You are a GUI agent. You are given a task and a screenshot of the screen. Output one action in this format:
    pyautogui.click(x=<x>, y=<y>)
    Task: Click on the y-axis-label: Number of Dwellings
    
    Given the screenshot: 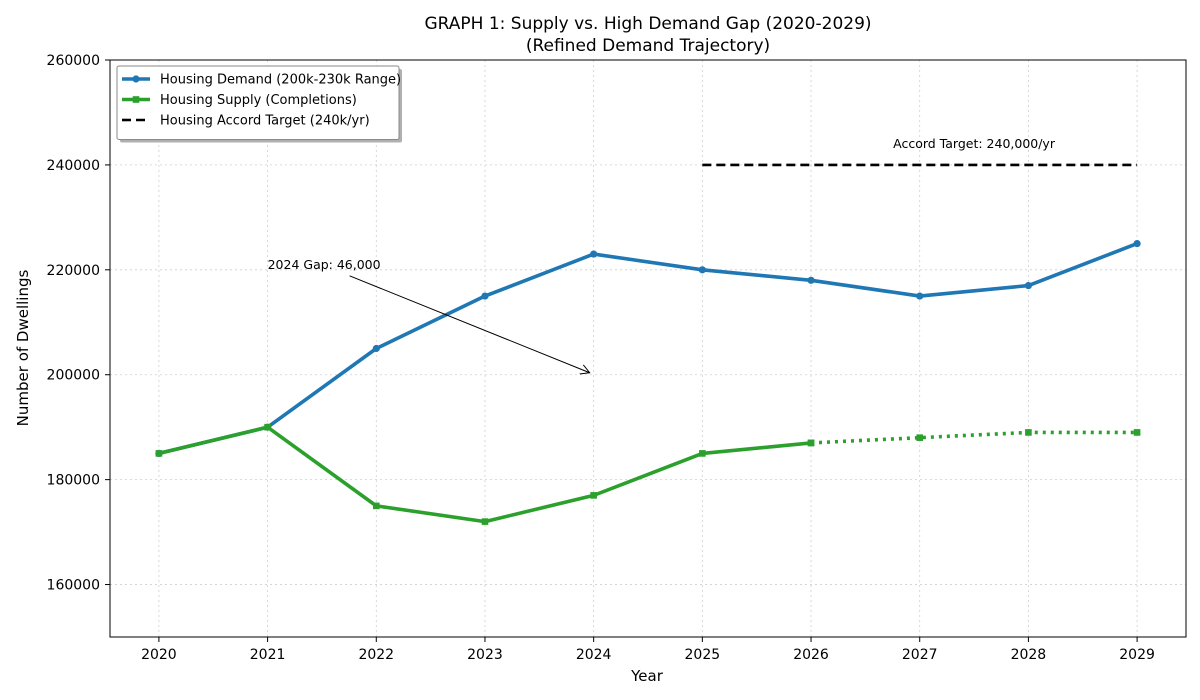 What is the action you would take?
    pyautogui.click(x=23, y=348)
    